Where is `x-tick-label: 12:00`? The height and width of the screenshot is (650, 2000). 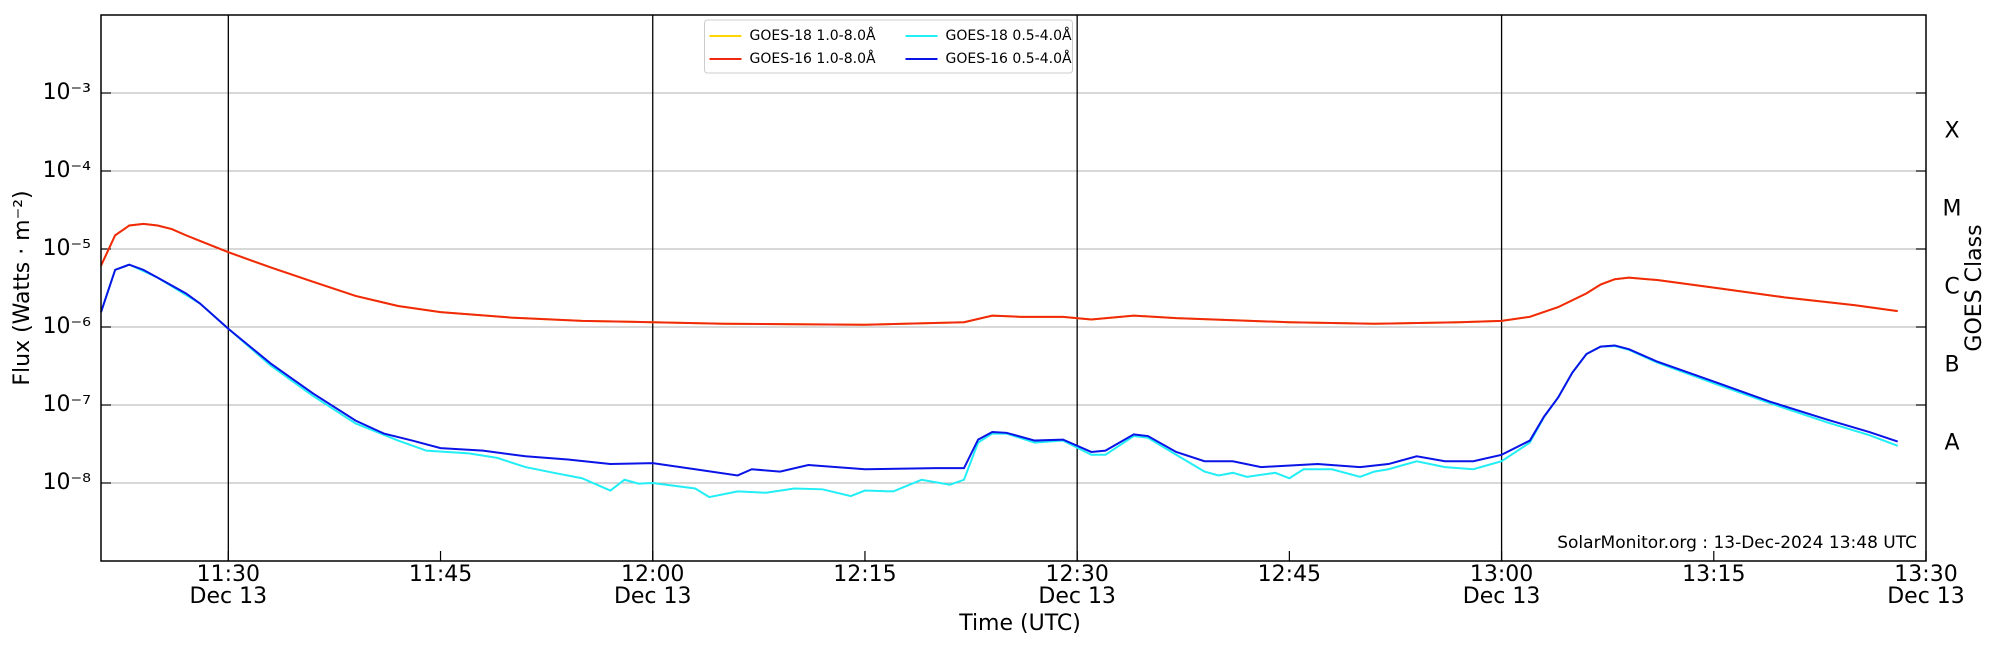 x-tick-label: 12:00 is located at coordinates (652, 574).